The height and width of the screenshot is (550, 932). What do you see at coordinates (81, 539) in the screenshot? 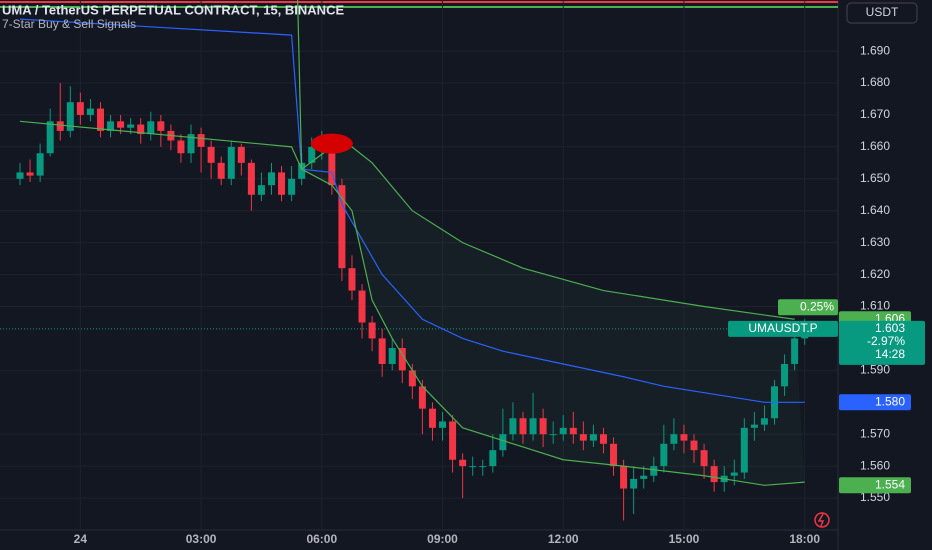
I see `x-tick-label: 24` at bounding box center [81, 539].